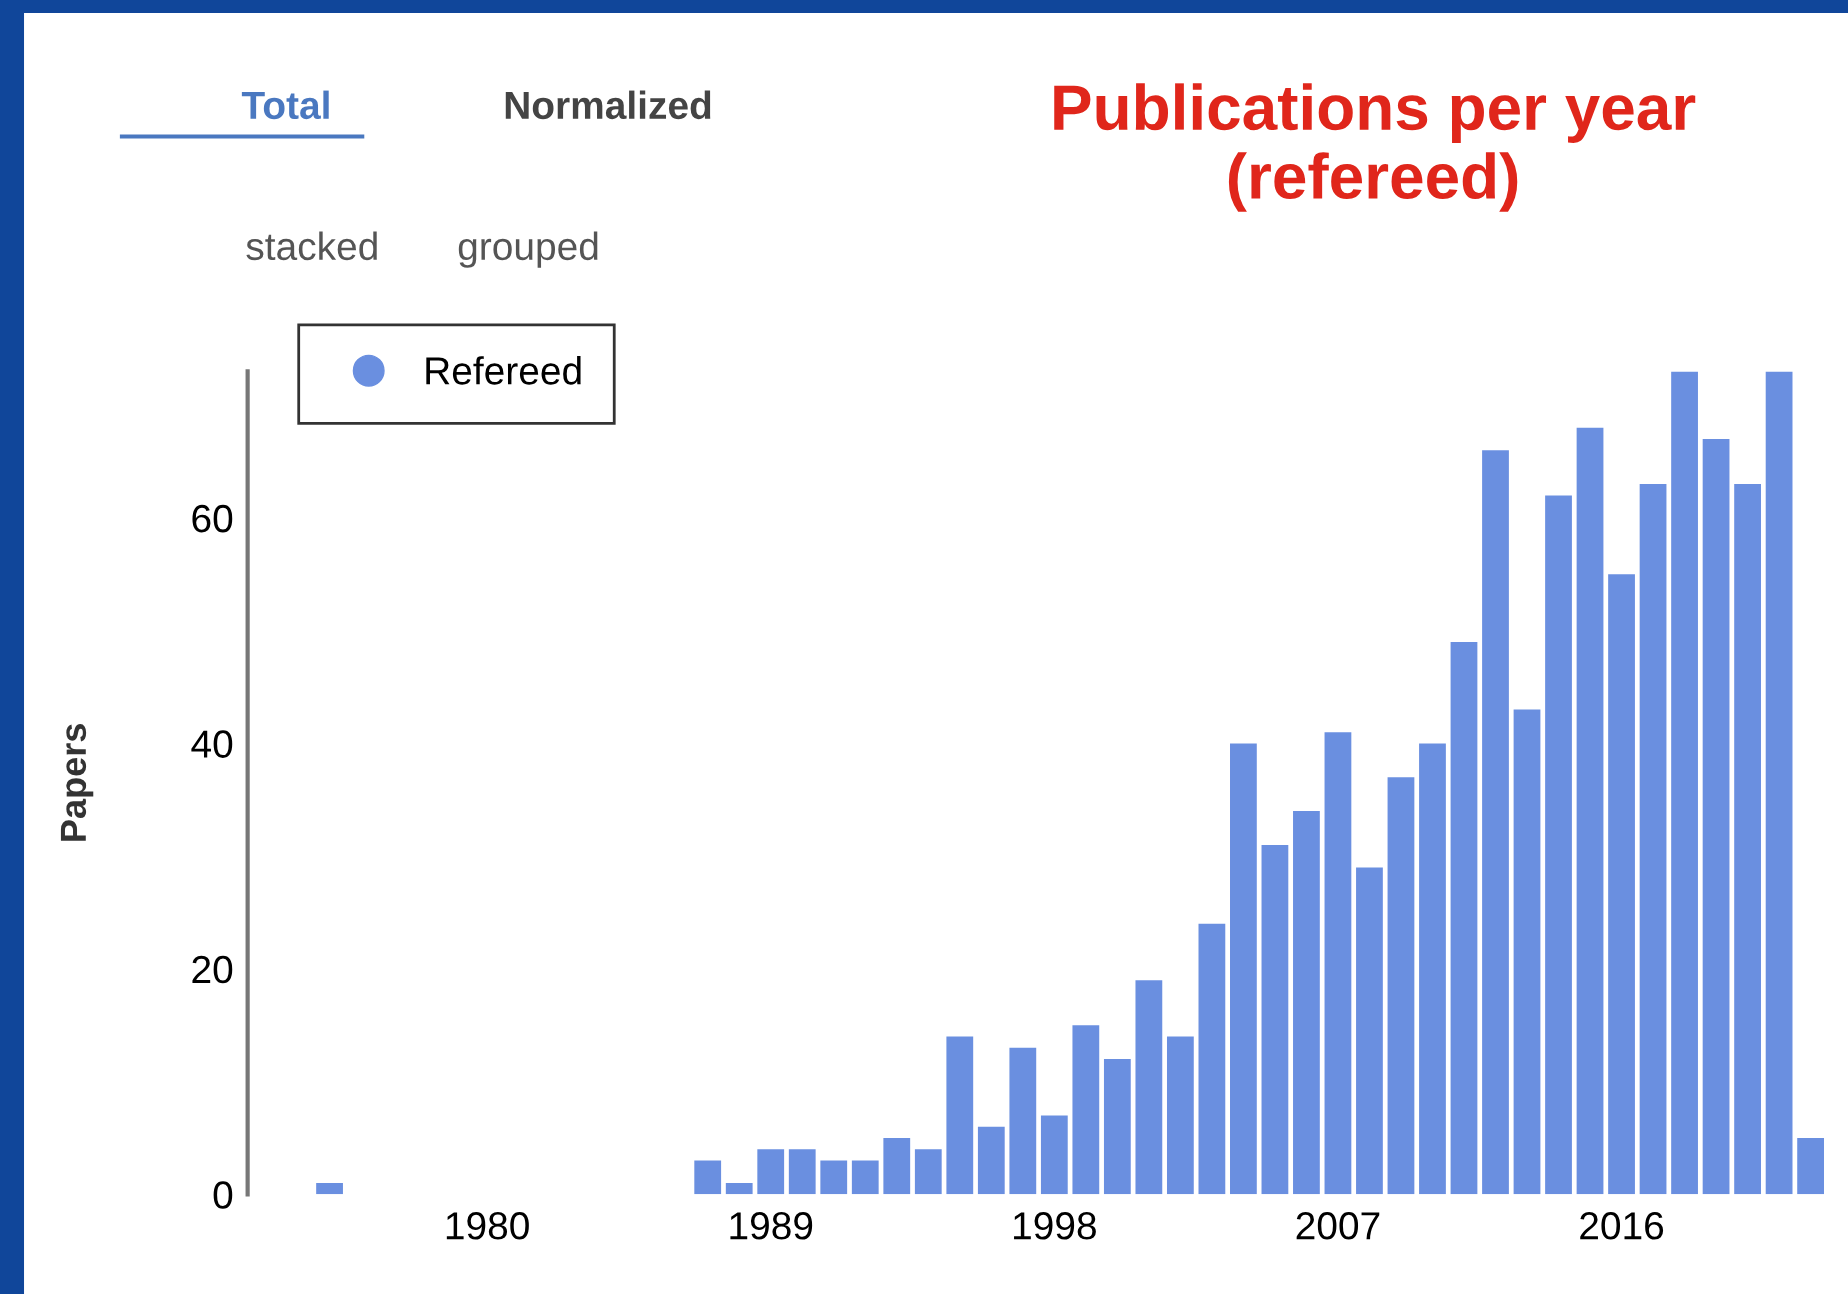 The image size is (1848, 1294). What do you see at coordinates (608, 105) in the screenshot?
I see `text: Normalized` at bounding box center [608, 105].